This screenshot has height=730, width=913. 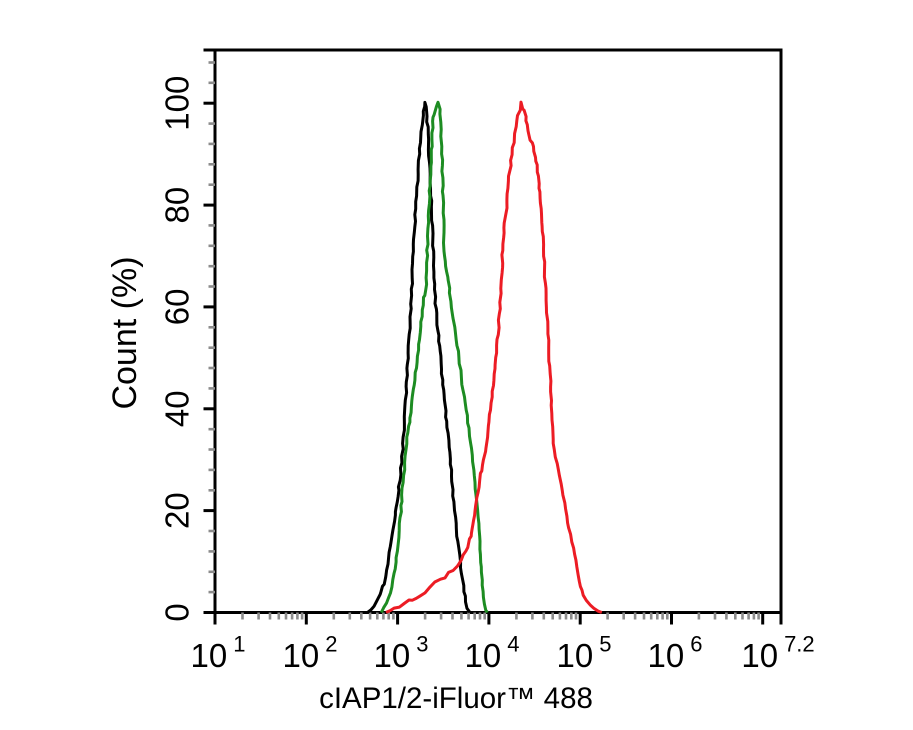 What do you see at coordinates (777, 653) in the screenshot?
I see `svg-text:107.2: 10 7.2` at bounding box center [777, 653].